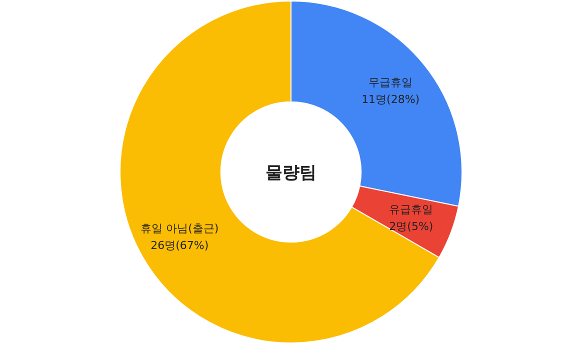  What do you see at coordinates (179, 228) in the screenshot?
I see `slice-label: 휴일 아님(출근)` at bounding box center [179, 228].